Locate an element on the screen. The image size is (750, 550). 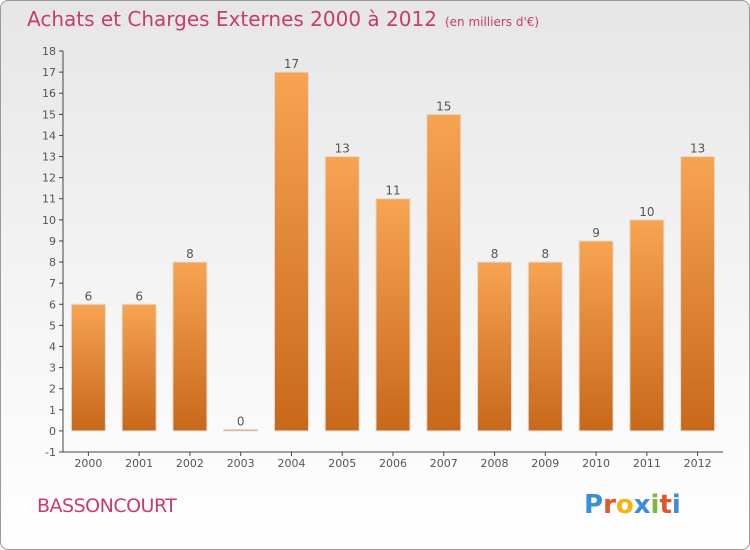
bar-2009 is located at coordinates (545, 346).